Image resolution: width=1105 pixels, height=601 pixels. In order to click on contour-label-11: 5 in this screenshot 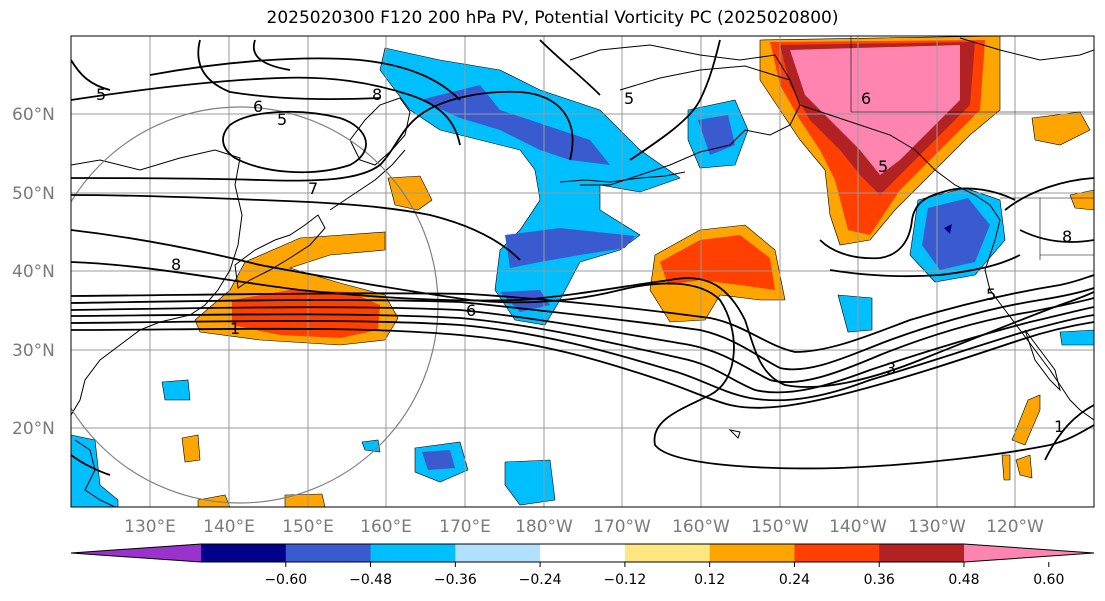, I will do `click(991, 294)`.